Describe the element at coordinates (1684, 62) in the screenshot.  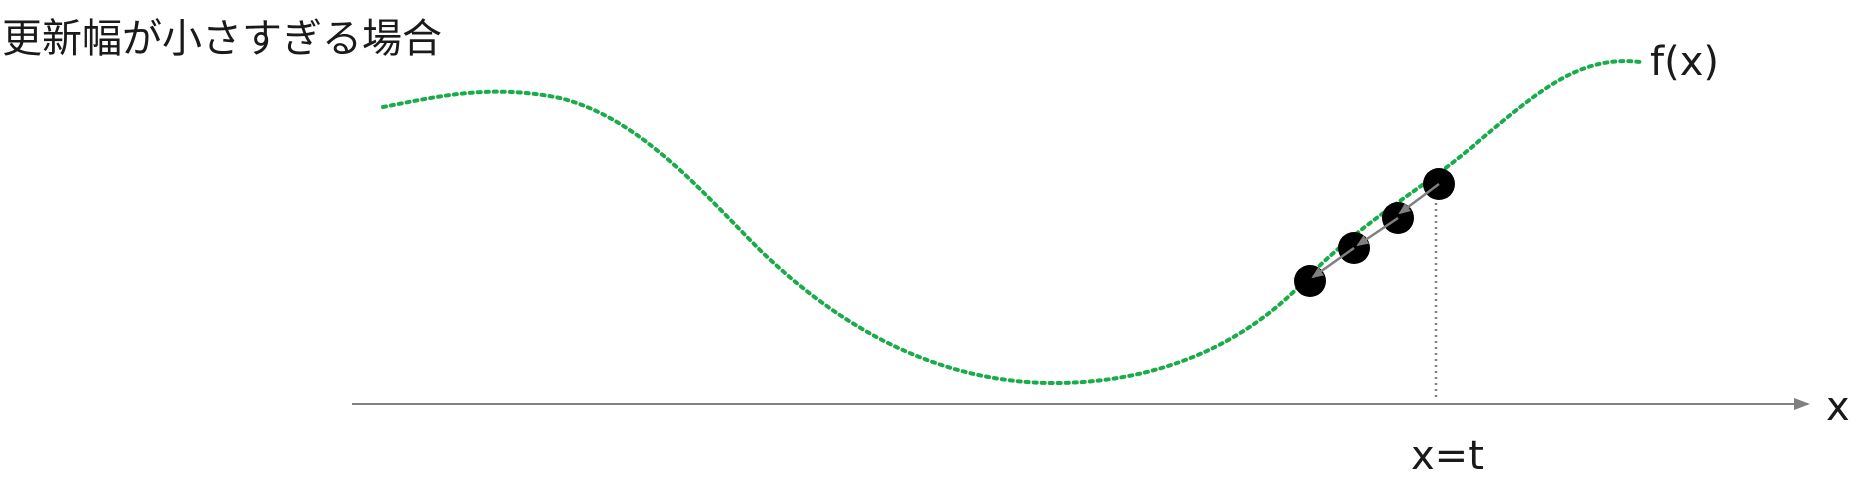
I see `curve-label: f(x)` at that location.